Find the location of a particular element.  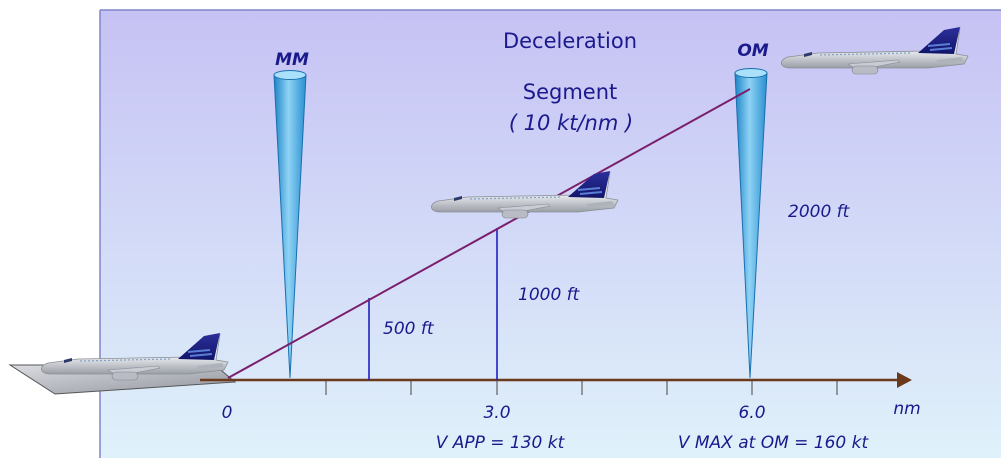

mm-label: MM is located at coordinates (292, 60).